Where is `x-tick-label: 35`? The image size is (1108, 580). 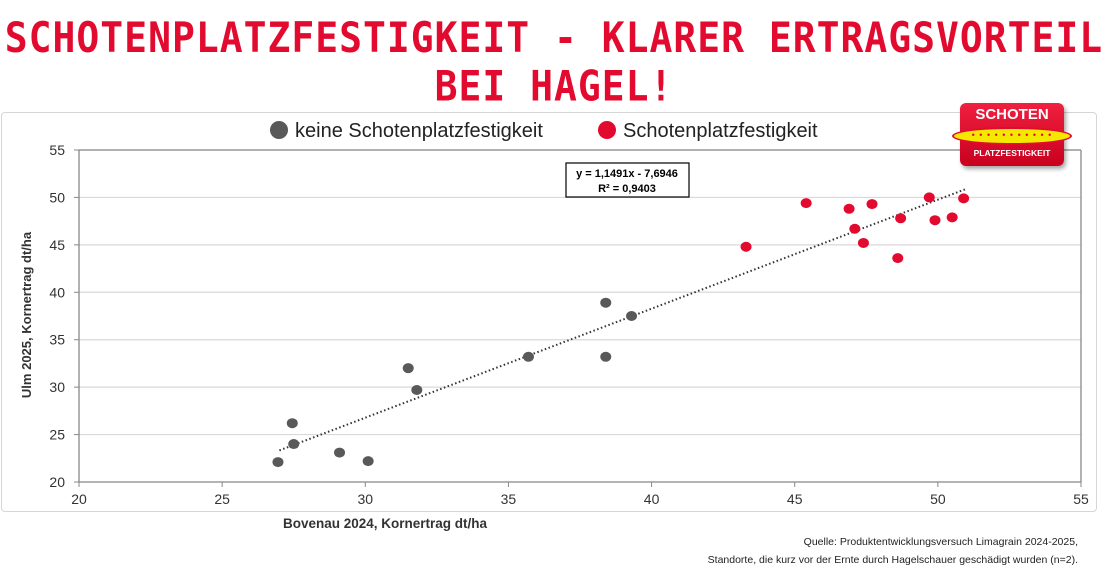
x-tick-label: 35 is located at coordinates (509, 499).